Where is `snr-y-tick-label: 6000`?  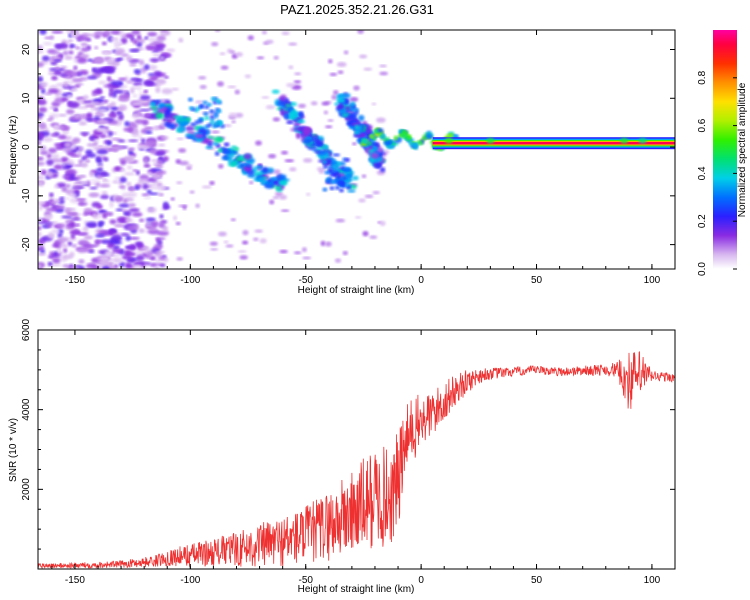 snr-y-tick-label: 6000 is located at coordinates (26, 329).